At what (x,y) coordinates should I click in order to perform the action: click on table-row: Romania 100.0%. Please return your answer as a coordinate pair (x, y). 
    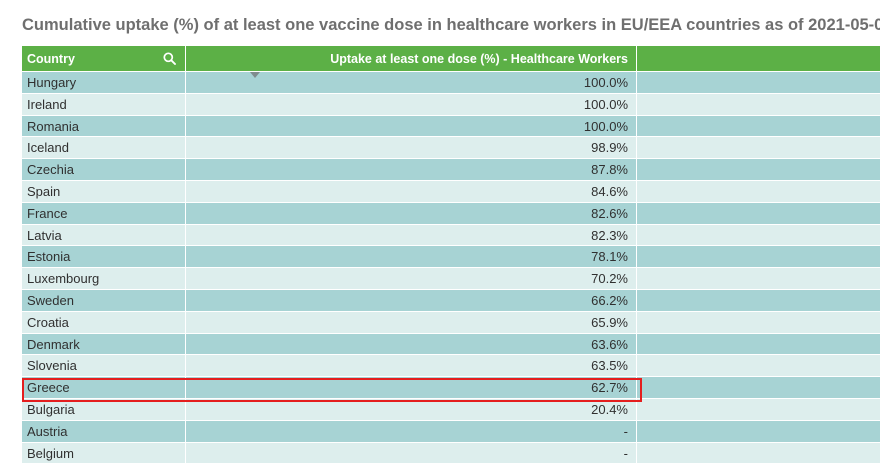
    Looking at the image, I should click on (451, 126).